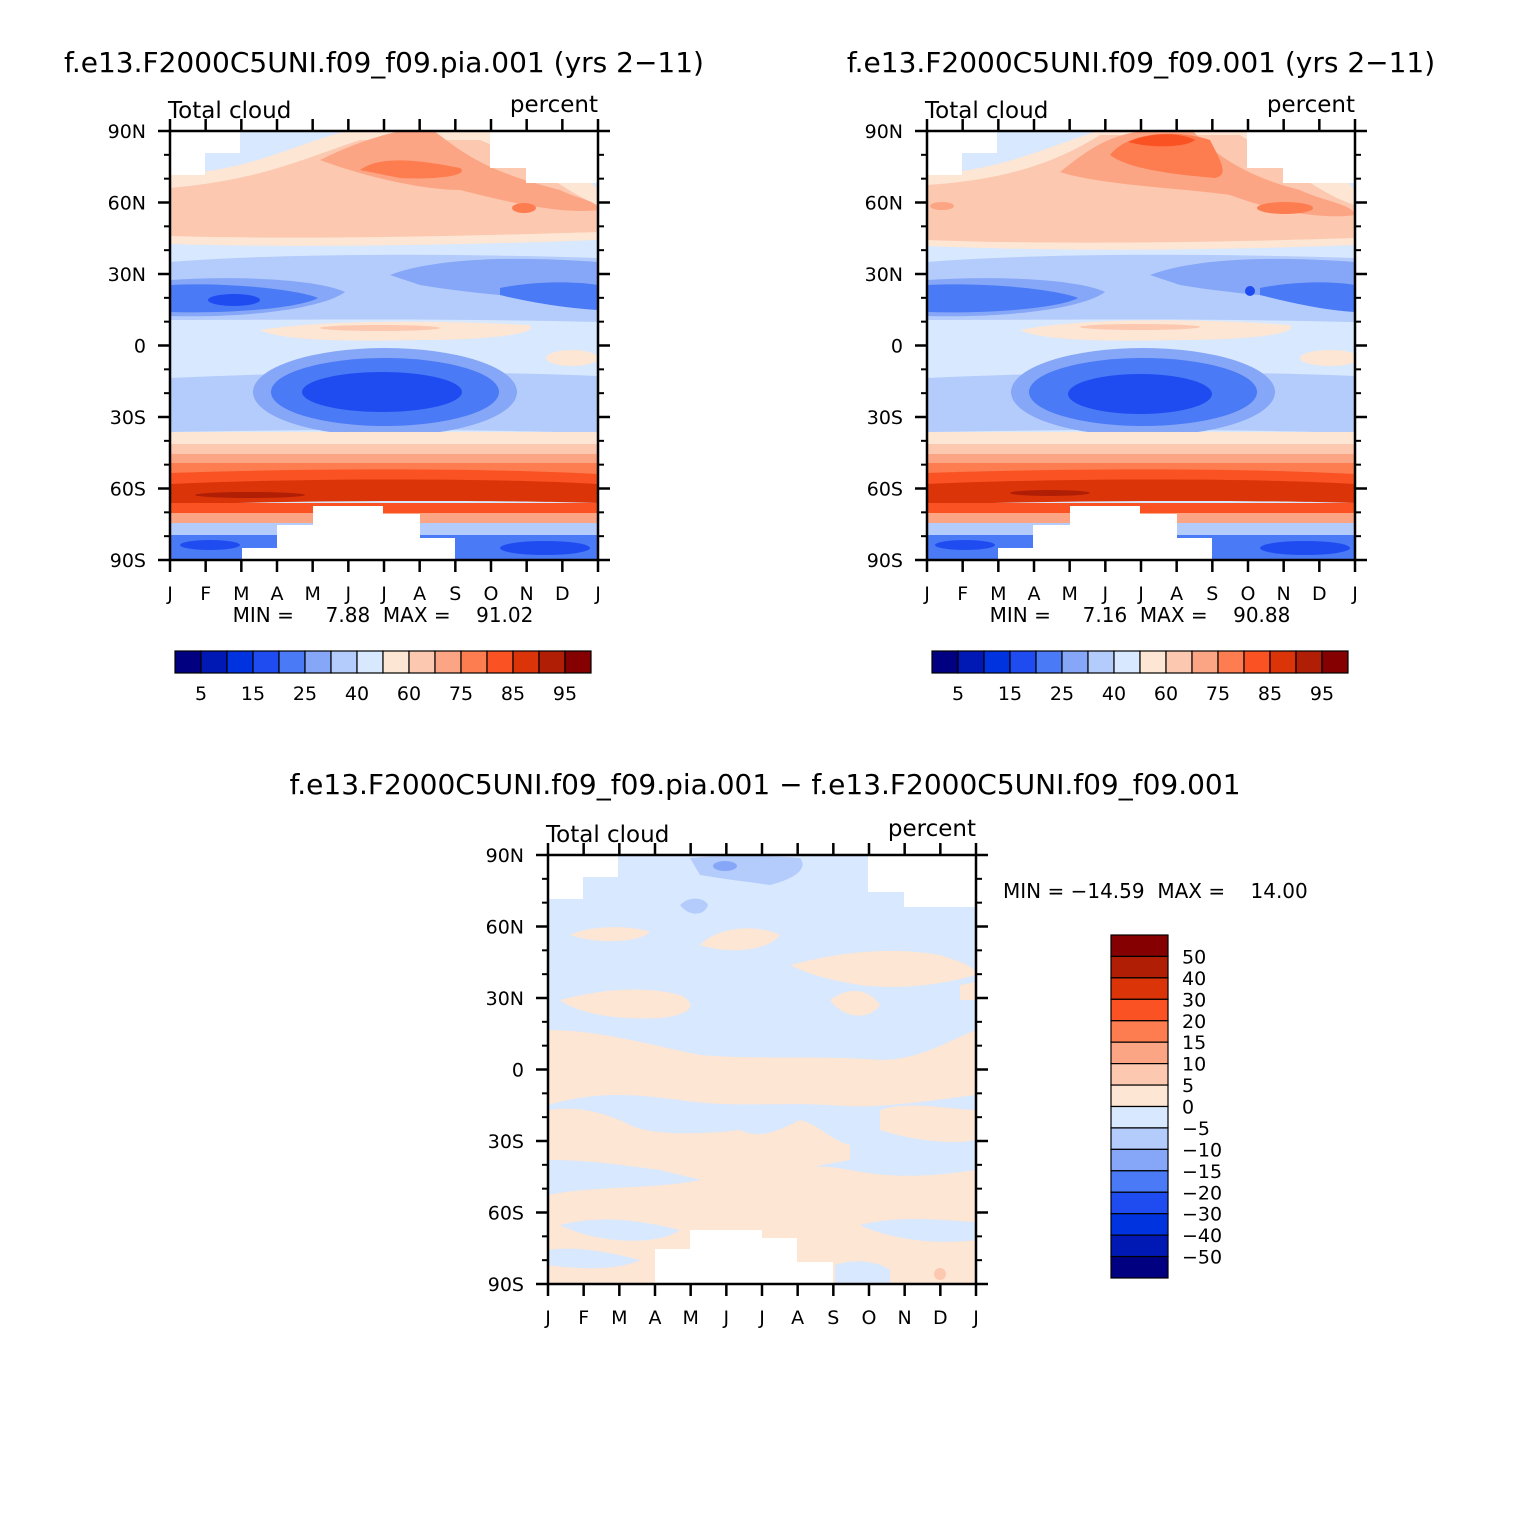 The image size is (1524, 1524). I want to click on colorbar-label: 15, so click(1010, 694).